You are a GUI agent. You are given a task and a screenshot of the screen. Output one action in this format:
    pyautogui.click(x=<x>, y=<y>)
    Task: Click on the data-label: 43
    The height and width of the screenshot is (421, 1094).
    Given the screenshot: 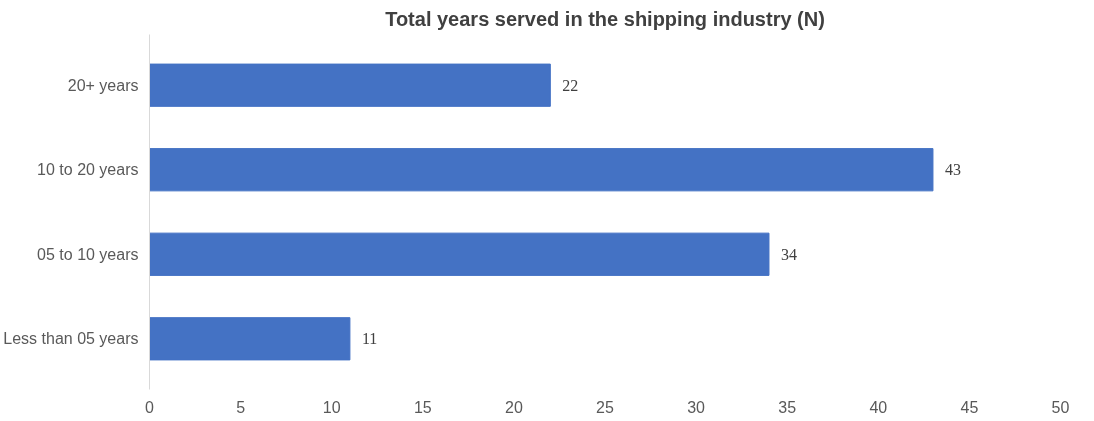 What is the action you would take?
    pyautogui.click(x=952, y=170)
    